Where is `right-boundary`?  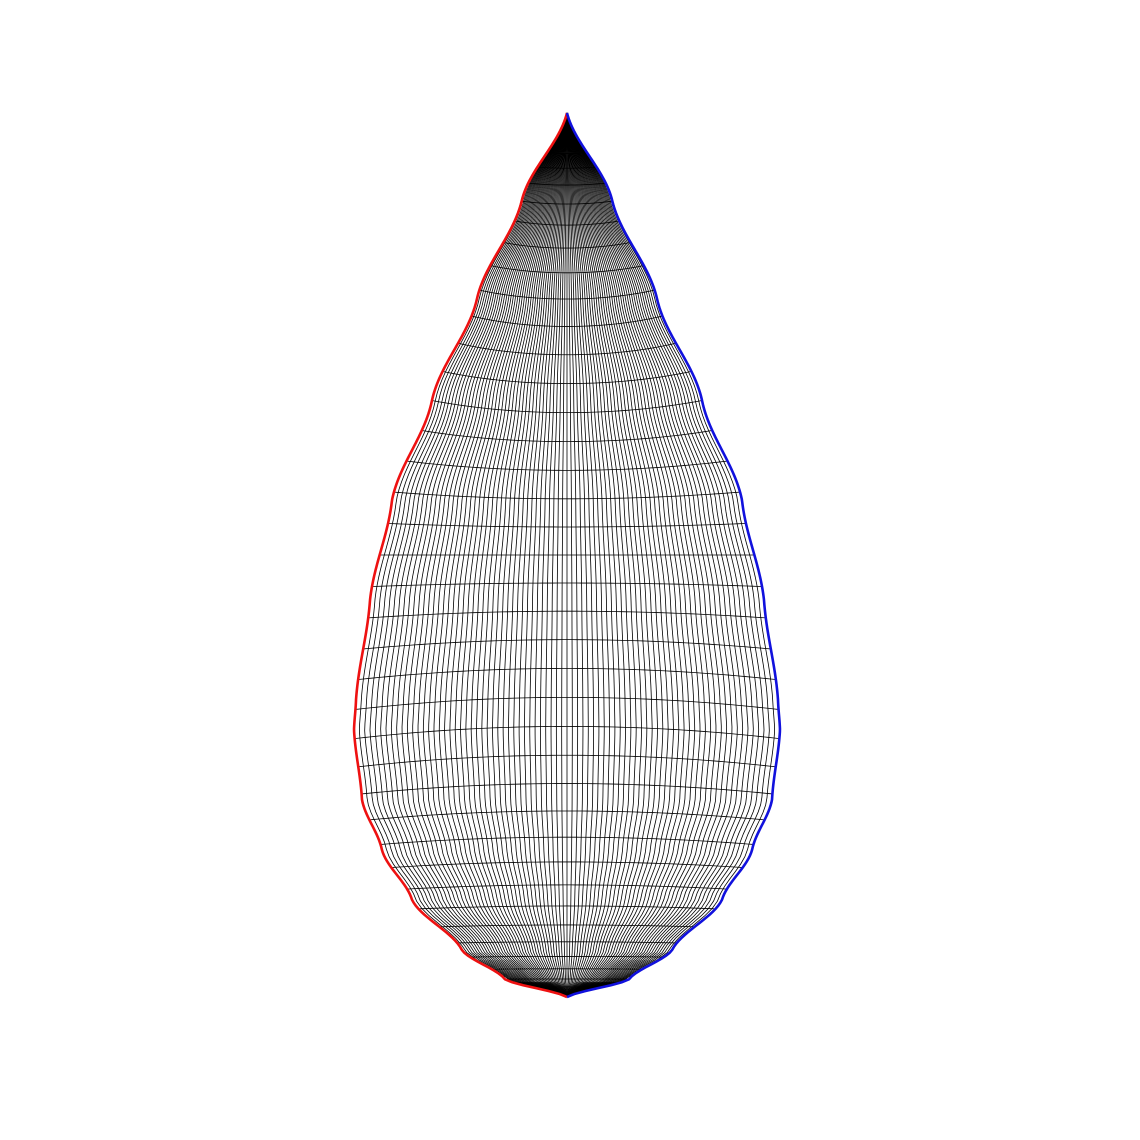
right-boundary is located at coordinates (673, 555).